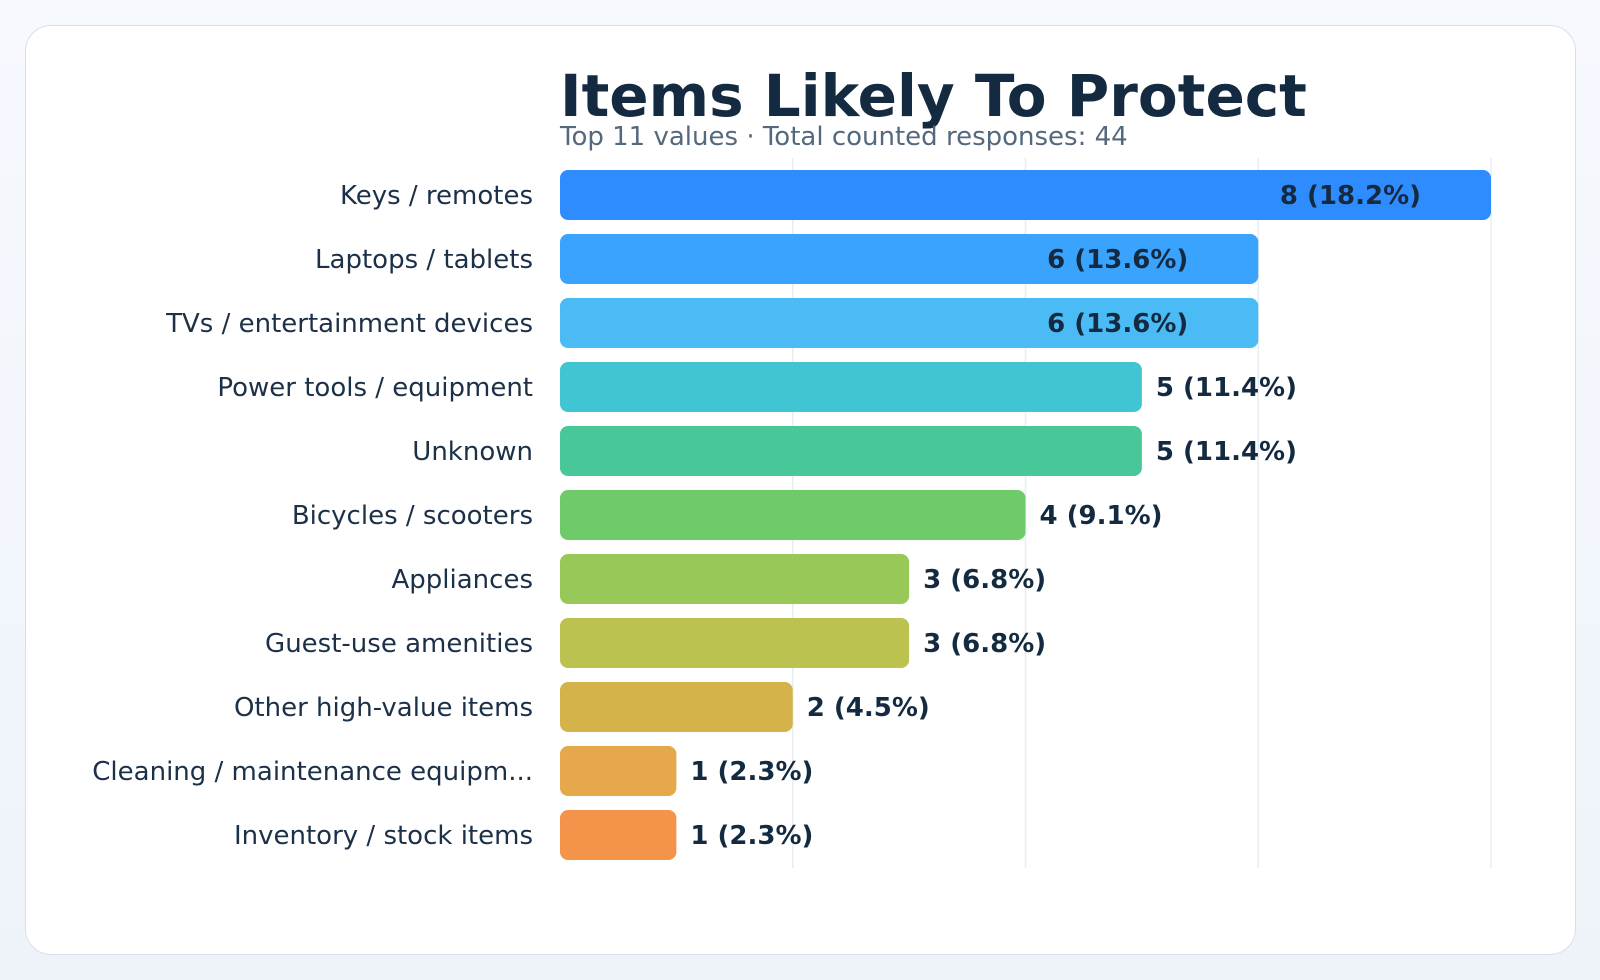 This screenshot has height=980, width=1600. What do you see at coordinates (412, 516) in the screenshot?
I see `category-label: Bicycles / scooters` at bounding box center [412, 516].